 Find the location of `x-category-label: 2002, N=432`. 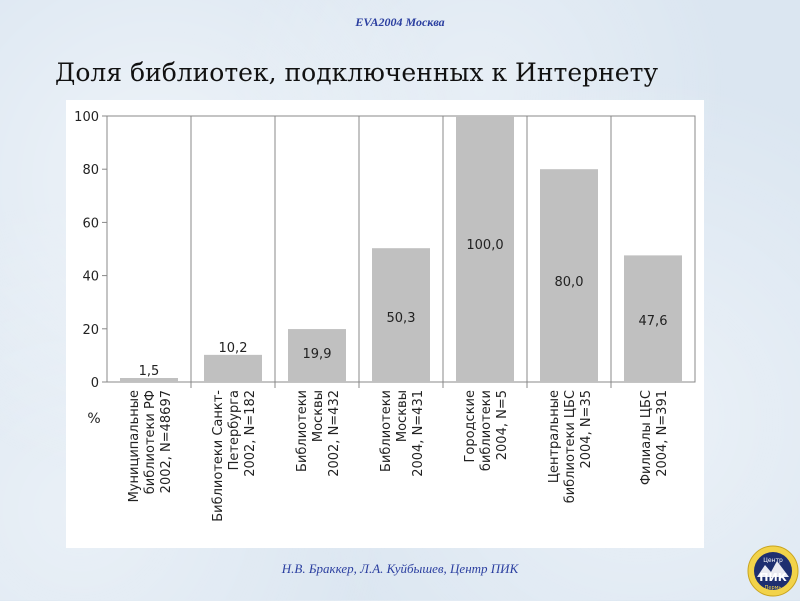

x-category-label: 2002, N=432 is located at coordinates (334, 433).